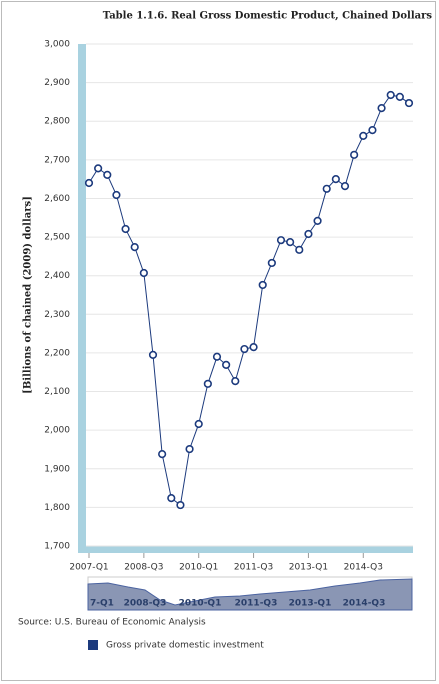  I want to click on x-tick-label: 2014-Q3, so click(363, 568).